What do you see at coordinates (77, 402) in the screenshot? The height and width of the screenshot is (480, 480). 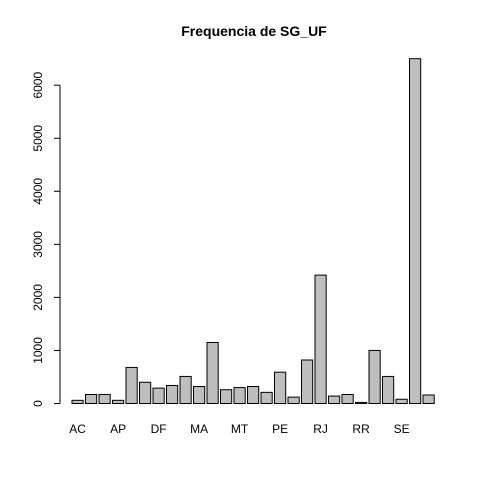 I see `bar-AC` at bounding box center [77, 402].